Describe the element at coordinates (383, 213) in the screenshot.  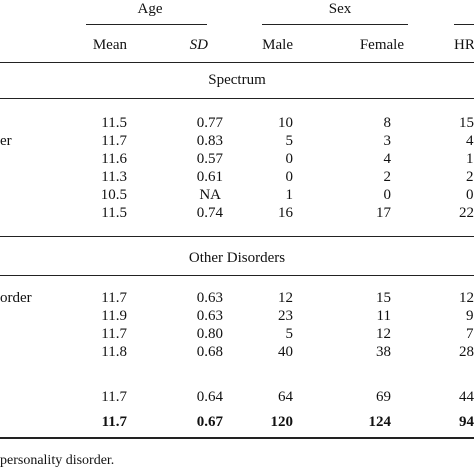
I see `cell-female: 17` at that location.